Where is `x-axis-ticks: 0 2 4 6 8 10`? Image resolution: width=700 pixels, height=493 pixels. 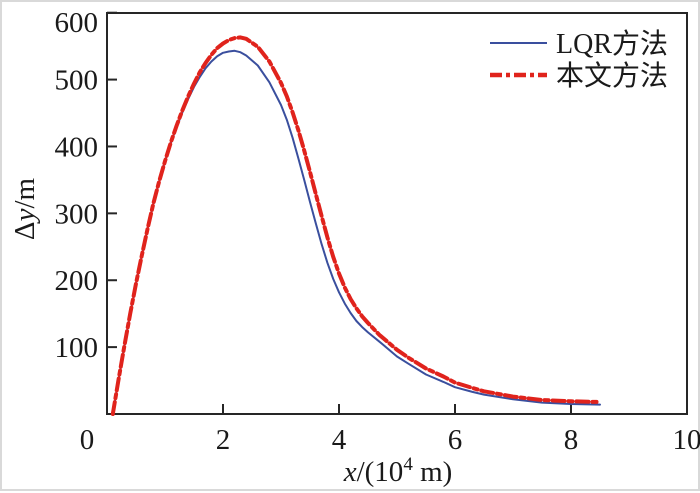 x-axis-ticks: 0 2 4 6 8 10 is located at coordinates (390, 430).